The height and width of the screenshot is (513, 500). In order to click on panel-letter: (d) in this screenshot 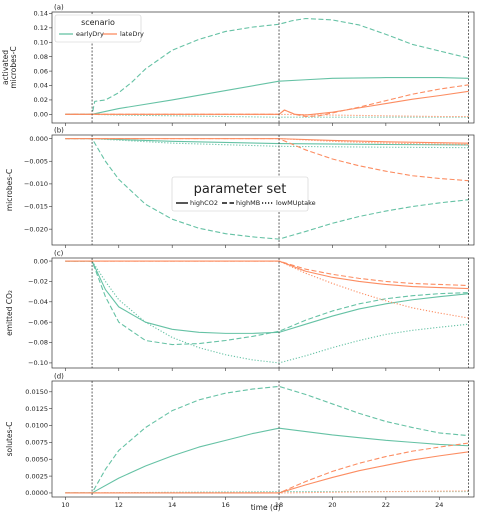, I will do `click(59, 377)`.